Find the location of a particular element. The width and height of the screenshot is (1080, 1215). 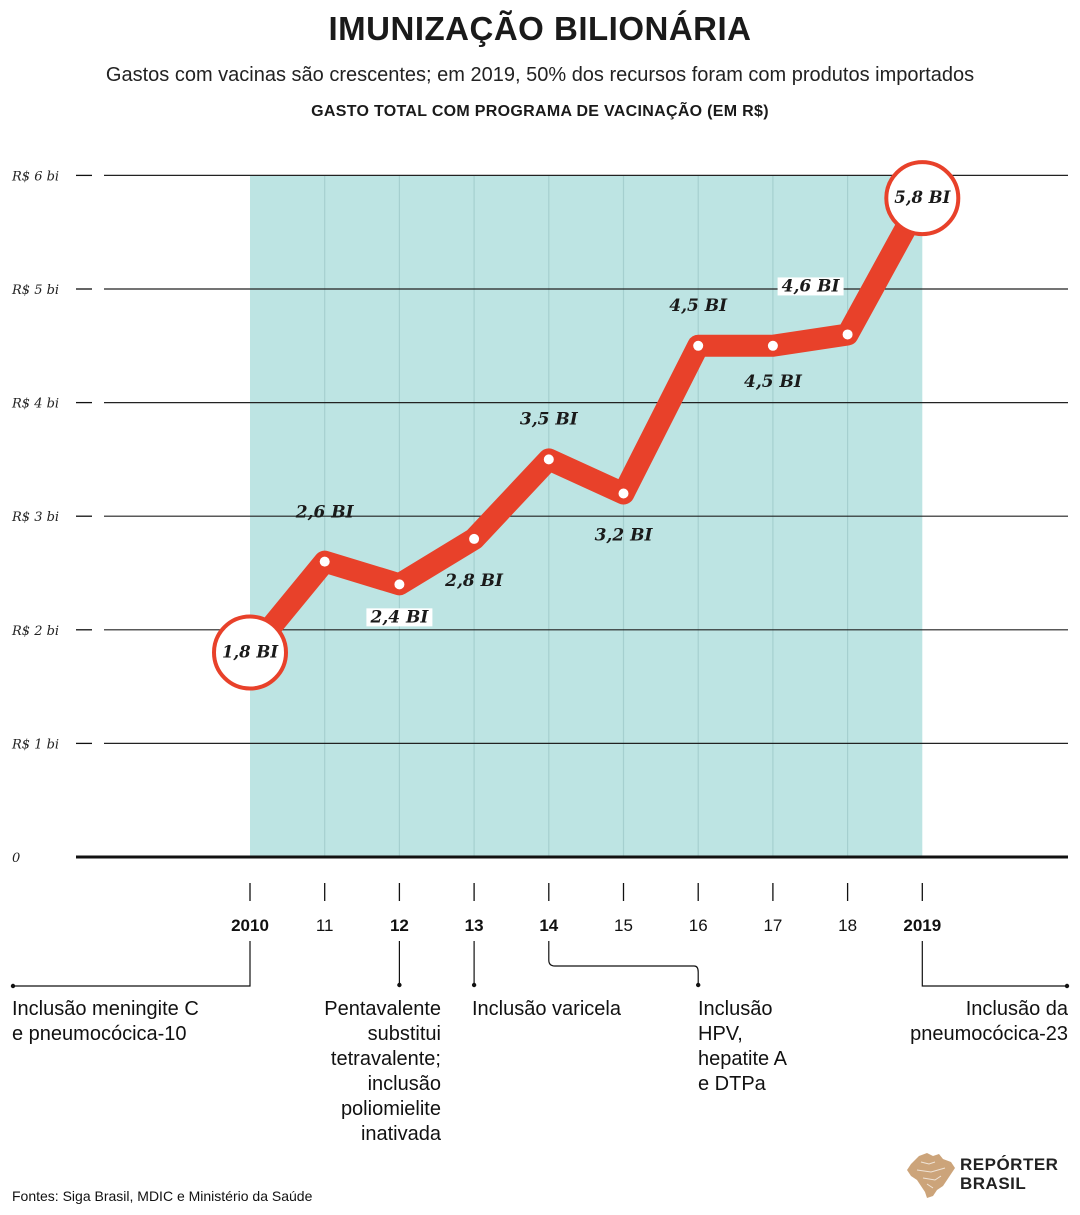

data-label: 2,6 BI is located at coordinates (325, 513).